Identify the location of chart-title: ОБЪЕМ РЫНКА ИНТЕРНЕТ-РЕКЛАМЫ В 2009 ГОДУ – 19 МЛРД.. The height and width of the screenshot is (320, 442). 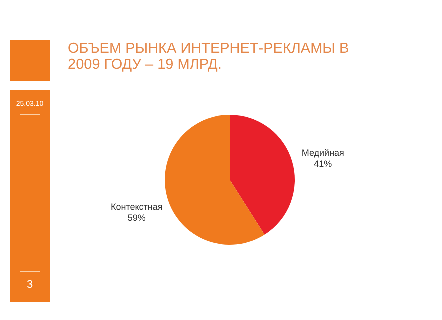
(209, 57).